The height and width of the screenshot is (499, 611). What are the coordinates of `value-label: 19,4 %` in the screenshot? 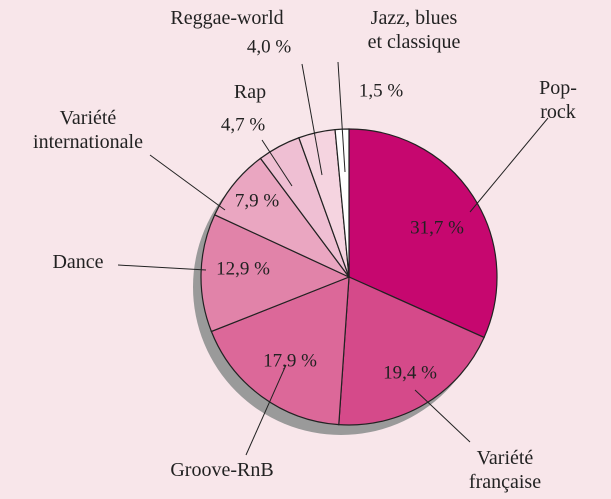 It's located at (410, 372).